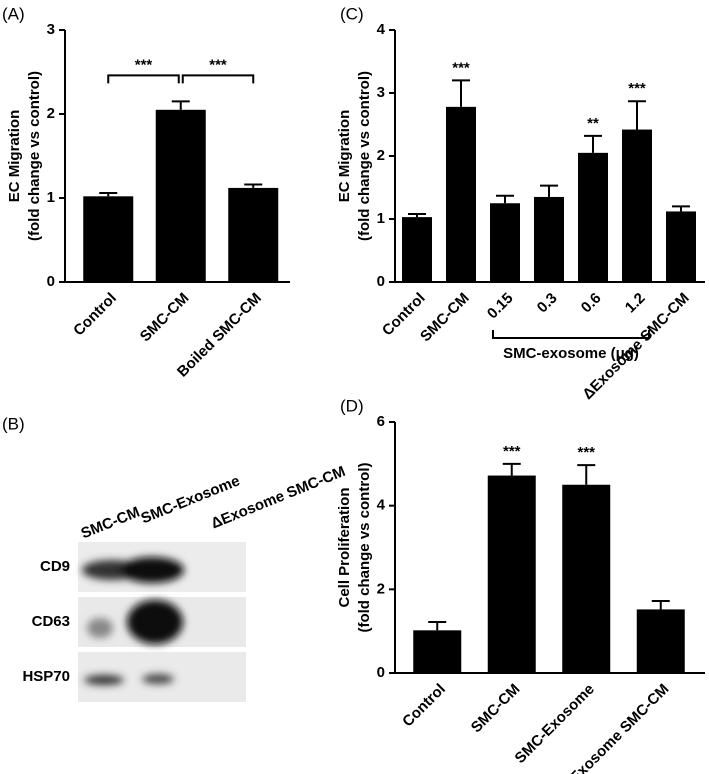 This screenshot has width=709, height=774. What do you see at coordinates (571, 353) in the screenshot?
I see `group-label: SMC-exosome (μg)` at bounding box center [571, 353].